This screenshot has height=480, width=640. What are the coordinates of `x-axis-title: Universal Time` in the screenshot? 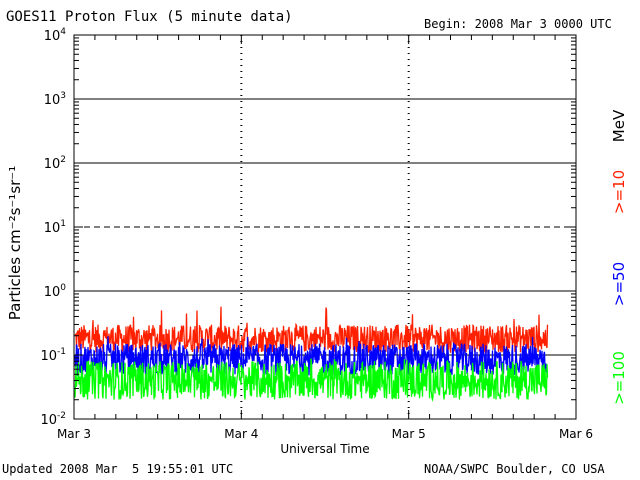 It's located at (324, 449).